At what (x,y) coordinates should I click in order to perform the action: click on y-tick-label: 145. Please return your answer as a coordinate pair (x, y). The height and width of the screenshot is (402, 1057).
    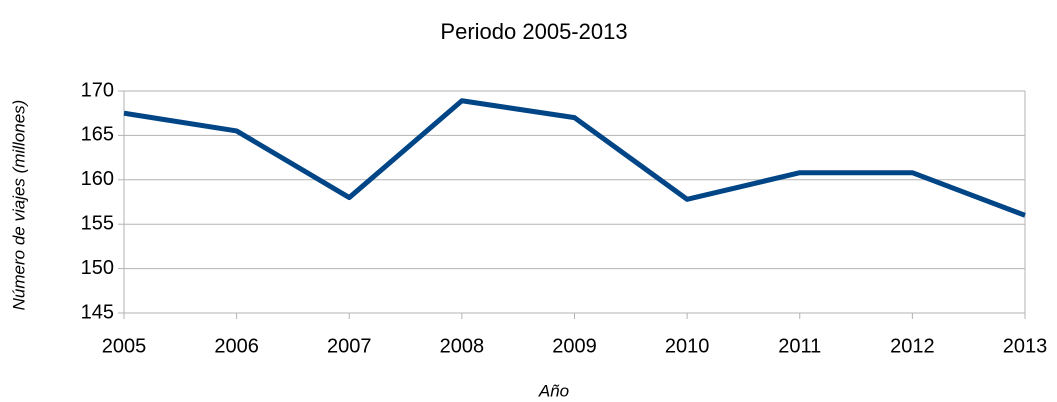
    Looking at the image, I should click on (97, 312).